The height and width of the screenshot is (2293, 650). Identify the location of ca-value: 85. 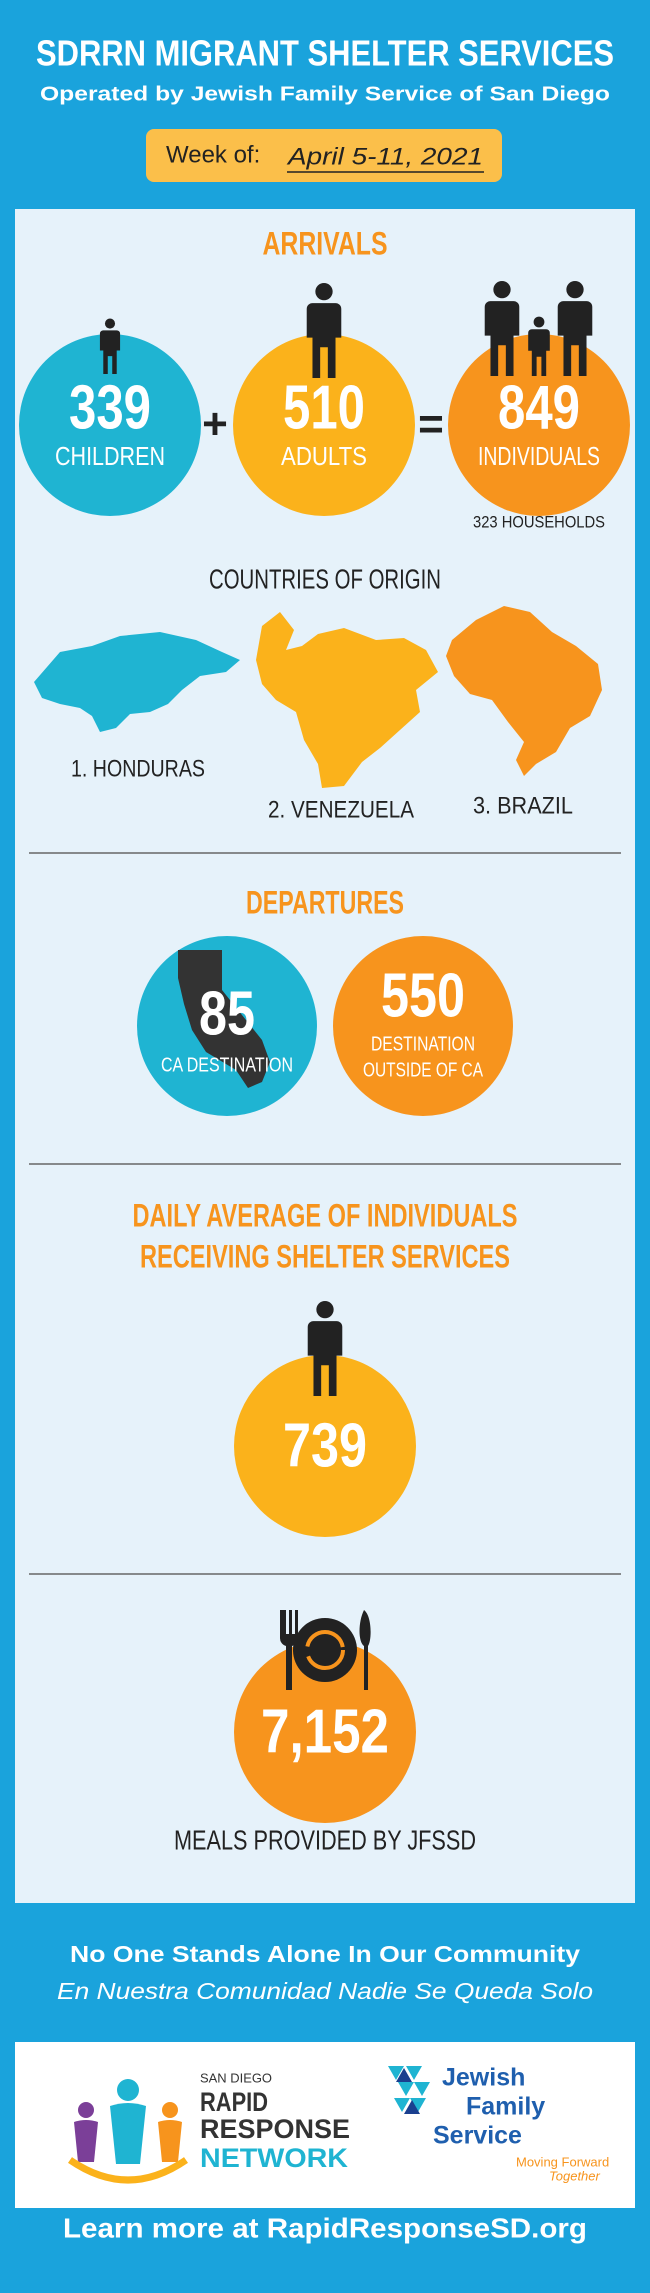
(227, 1013).